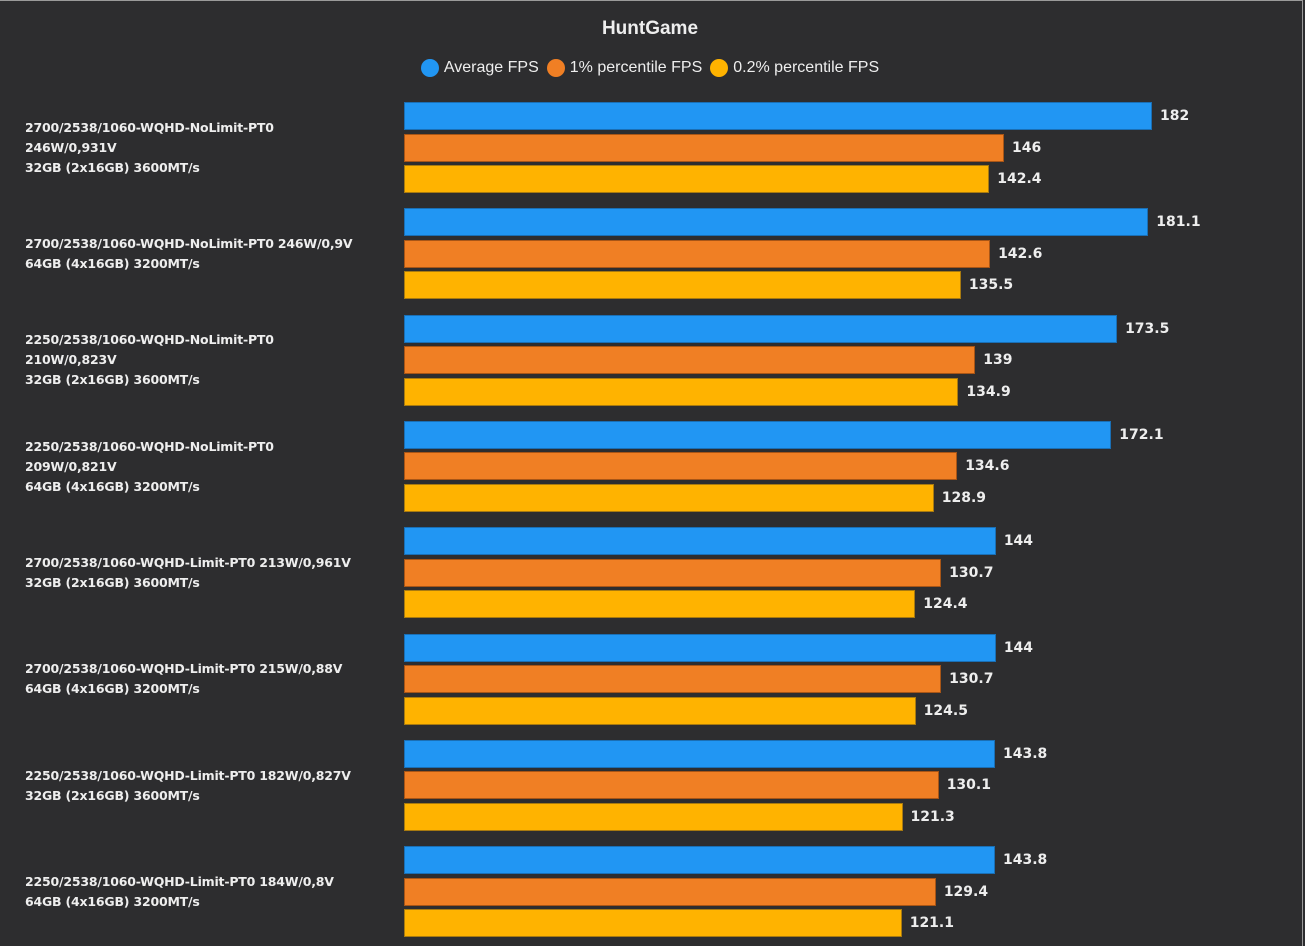 Image resolution: width=1305 pixels, height=946 pixels. I want to click on data-label: 129.4, so click(966, 891).